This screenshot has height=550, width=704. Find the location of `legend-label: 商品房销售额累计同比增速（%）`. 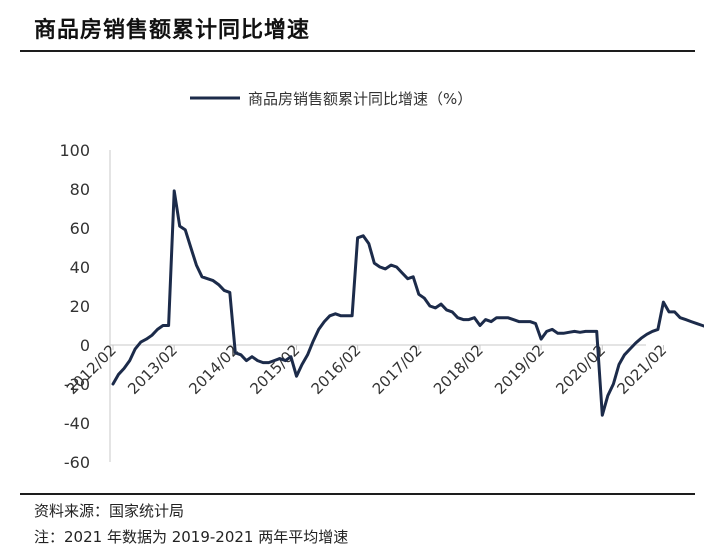

legend-label: 商品房销售额累计同比增速（%） is located at coordinates (360, 99).